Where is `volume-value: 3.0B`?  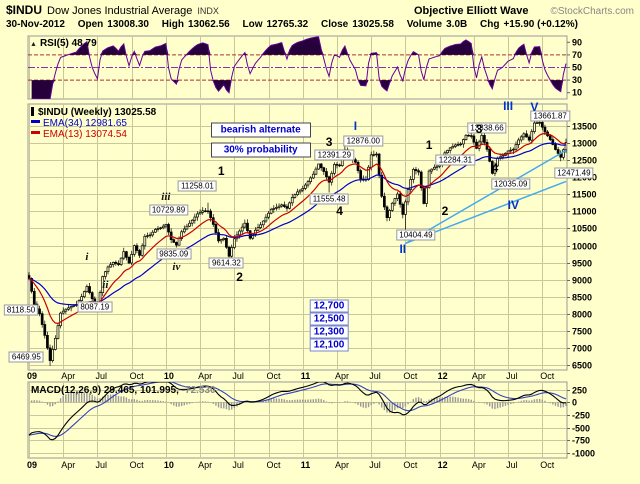
volume-value: 3.0B is located at coordinates (457, 24).